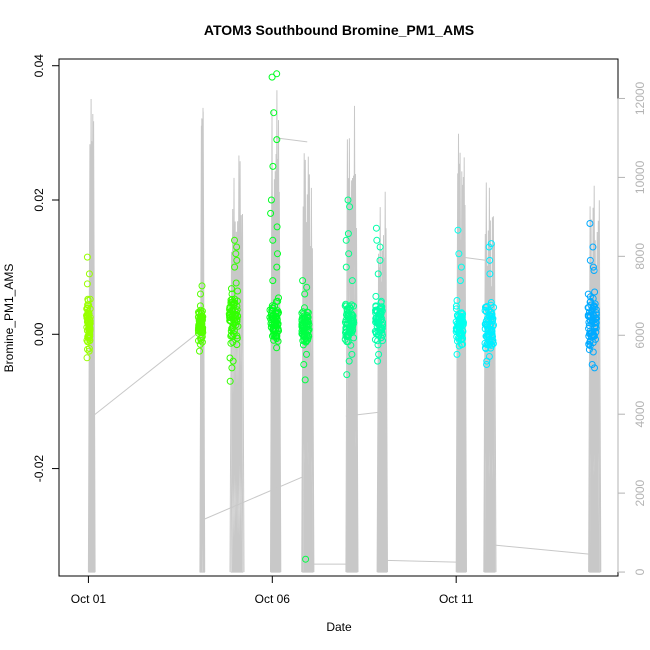  I want to click on y-tick-label: 0.02, so click(39, 200).